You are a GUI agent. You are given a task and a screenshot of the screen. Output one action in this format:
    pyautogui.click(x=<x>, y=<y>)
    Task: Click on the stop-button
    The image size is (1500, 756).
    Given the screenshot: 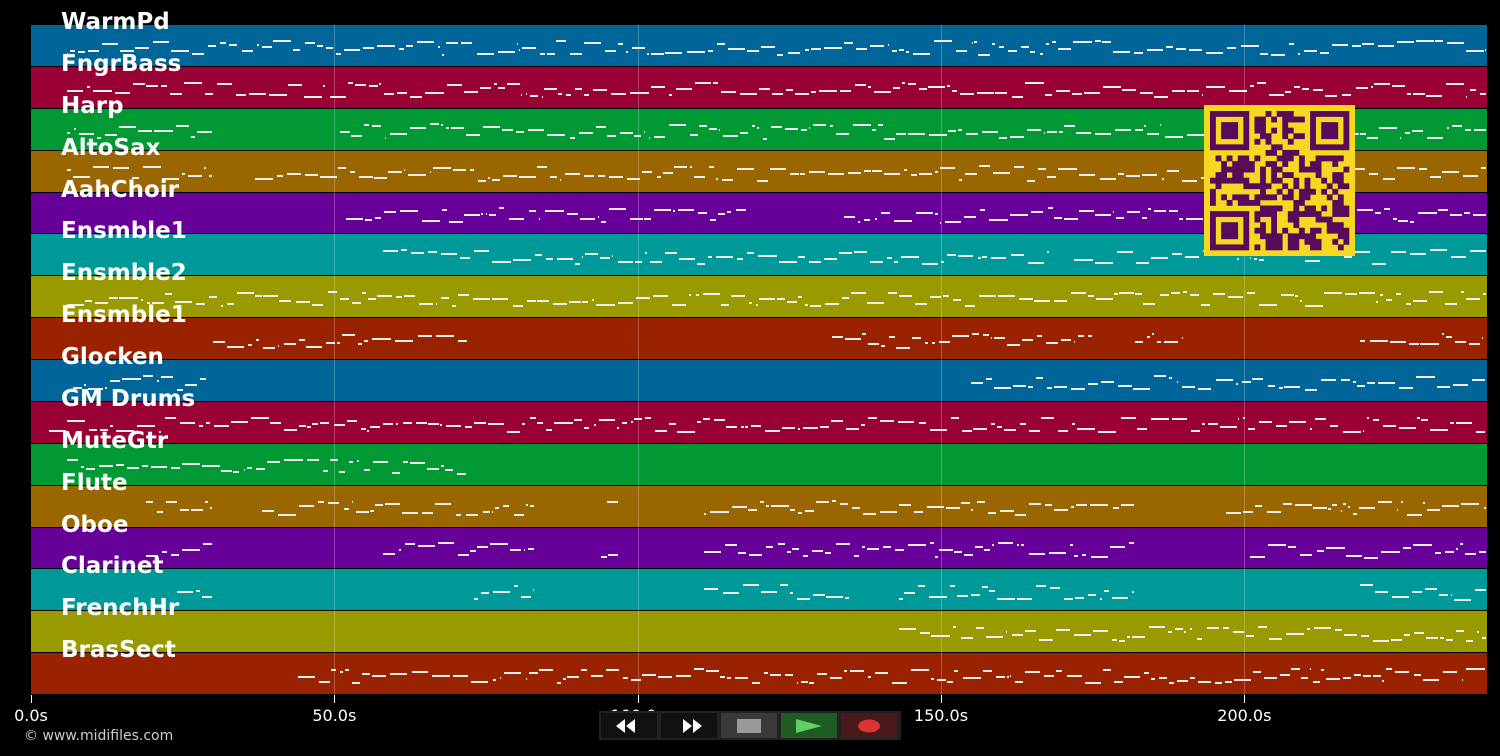 What is the action you would take?
    pyautogui.click(x=749, y=725)
    